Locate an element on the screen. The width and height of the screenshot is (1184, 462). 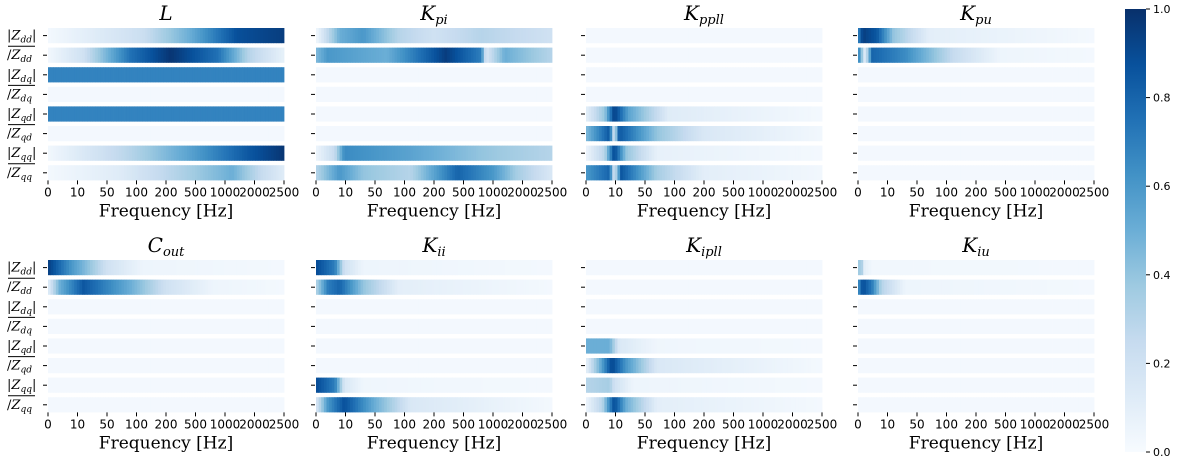
row-label: /Zdd is located at coordinates (19, 56).